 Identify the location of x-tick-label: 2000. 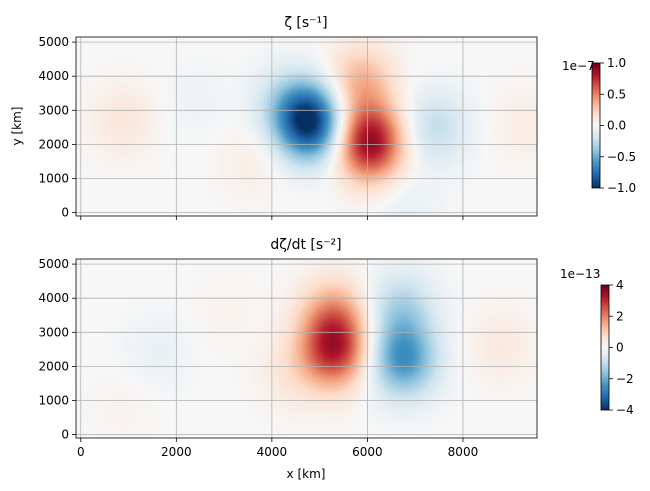
(176, 452).